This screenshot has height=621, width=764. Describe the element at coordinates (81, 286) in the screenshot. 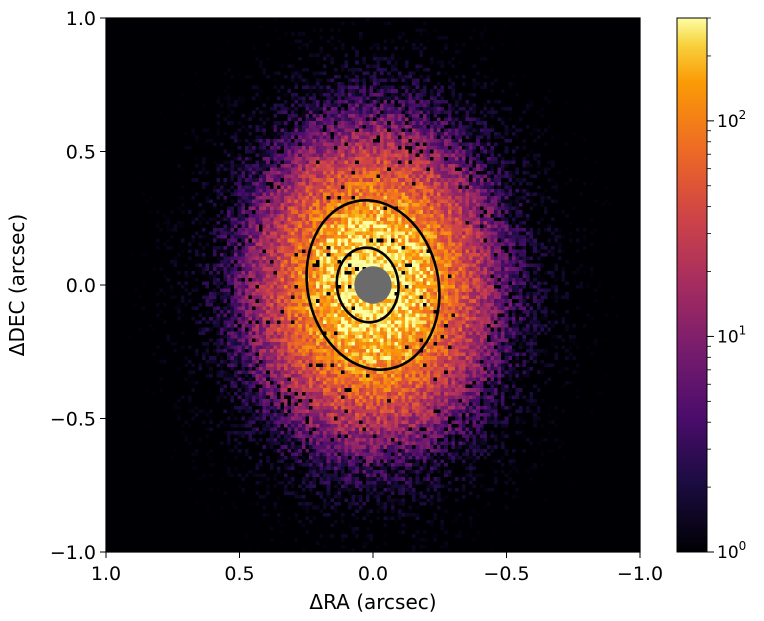

I see `y-tick-label: 0.0` at that location.